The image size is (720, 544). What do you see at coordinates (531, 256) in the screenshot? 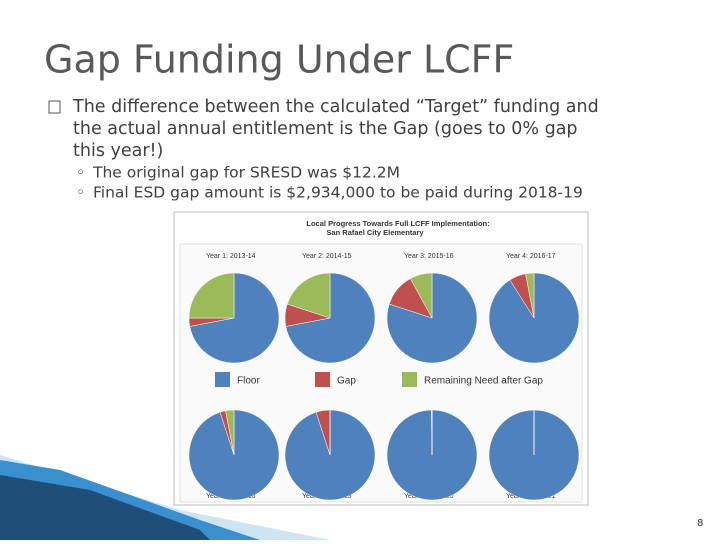
I see `pie-title: Year 4: 2016-17` at bounding box center [531, 256].